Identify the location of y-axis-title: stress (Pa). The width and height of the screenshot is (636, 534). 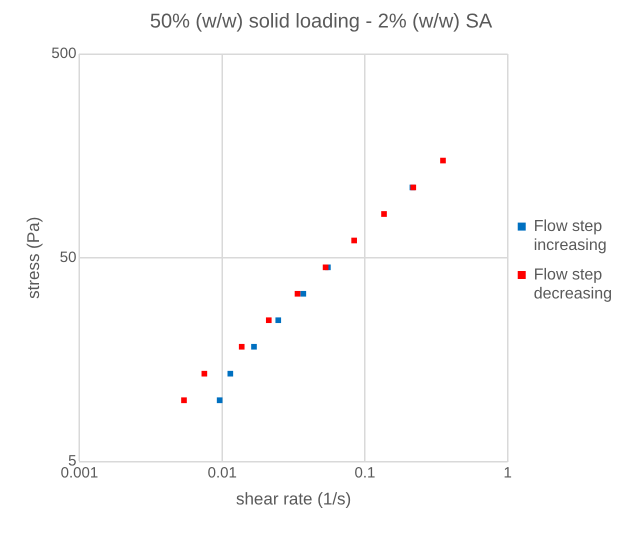
(33, 257).